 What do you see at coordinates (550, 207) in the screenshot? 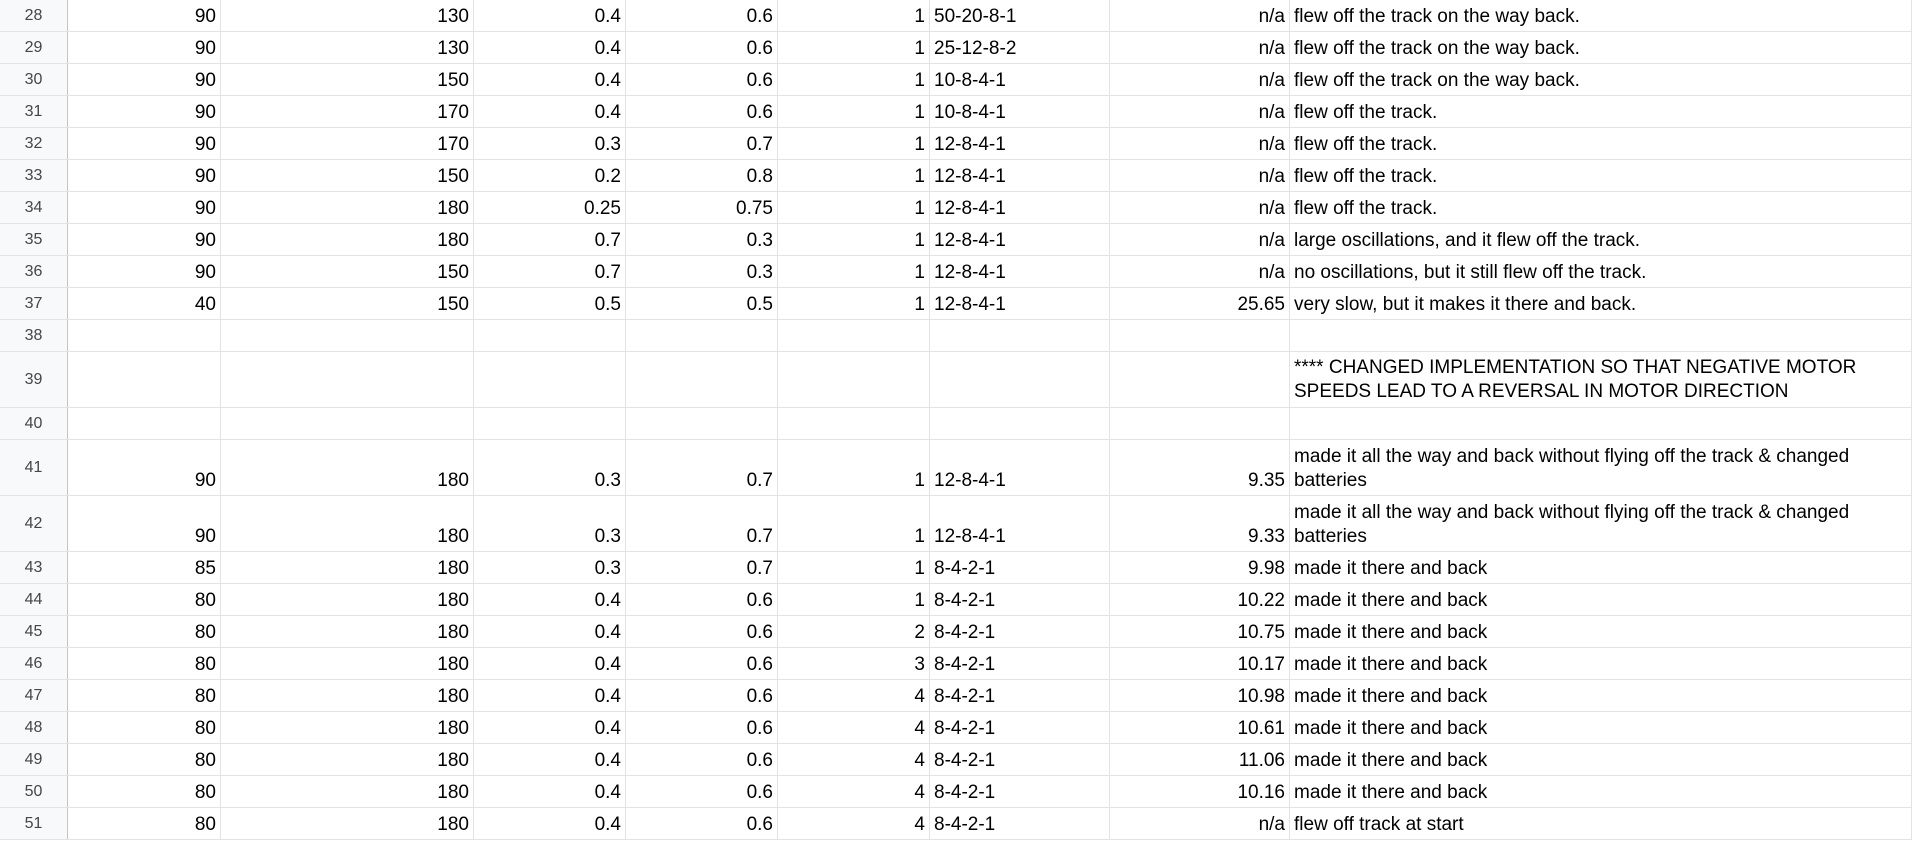
I see `cell-col-c: 0.25` at bounding box center [550, 207].